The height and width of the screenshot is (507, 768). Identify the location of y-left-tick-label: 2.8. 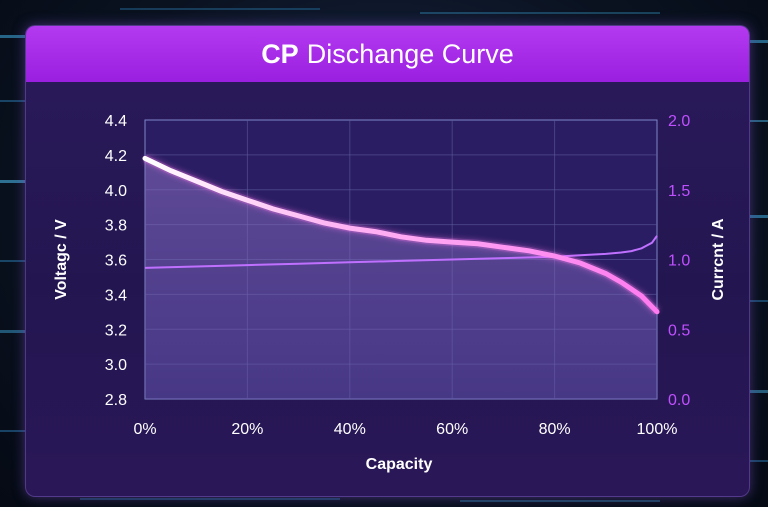
(116, 400).